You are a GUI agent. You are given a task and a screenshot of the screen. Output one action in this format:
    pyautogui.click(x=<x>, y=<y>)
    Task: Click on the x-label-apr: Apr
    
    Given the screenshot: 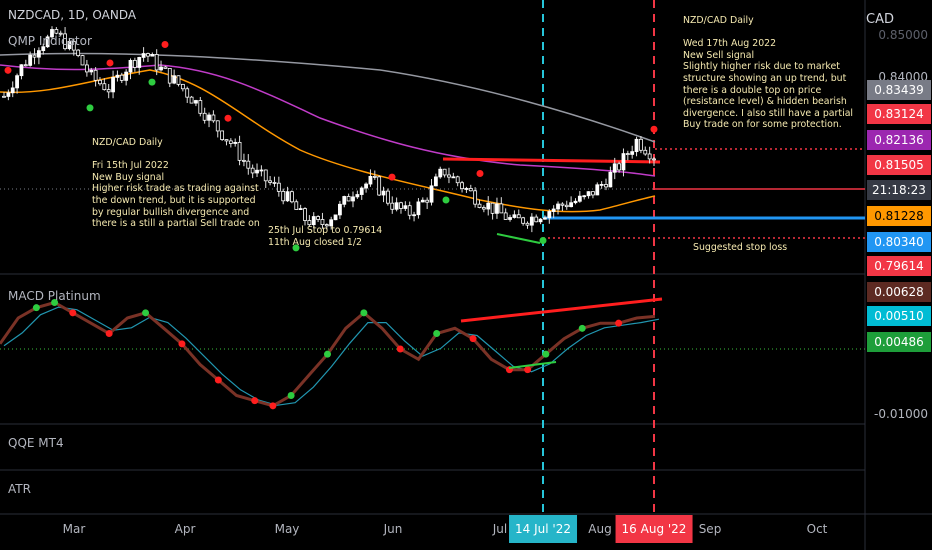 What is the action you would take?
    pyautogui.click(x=185, y=529)
    